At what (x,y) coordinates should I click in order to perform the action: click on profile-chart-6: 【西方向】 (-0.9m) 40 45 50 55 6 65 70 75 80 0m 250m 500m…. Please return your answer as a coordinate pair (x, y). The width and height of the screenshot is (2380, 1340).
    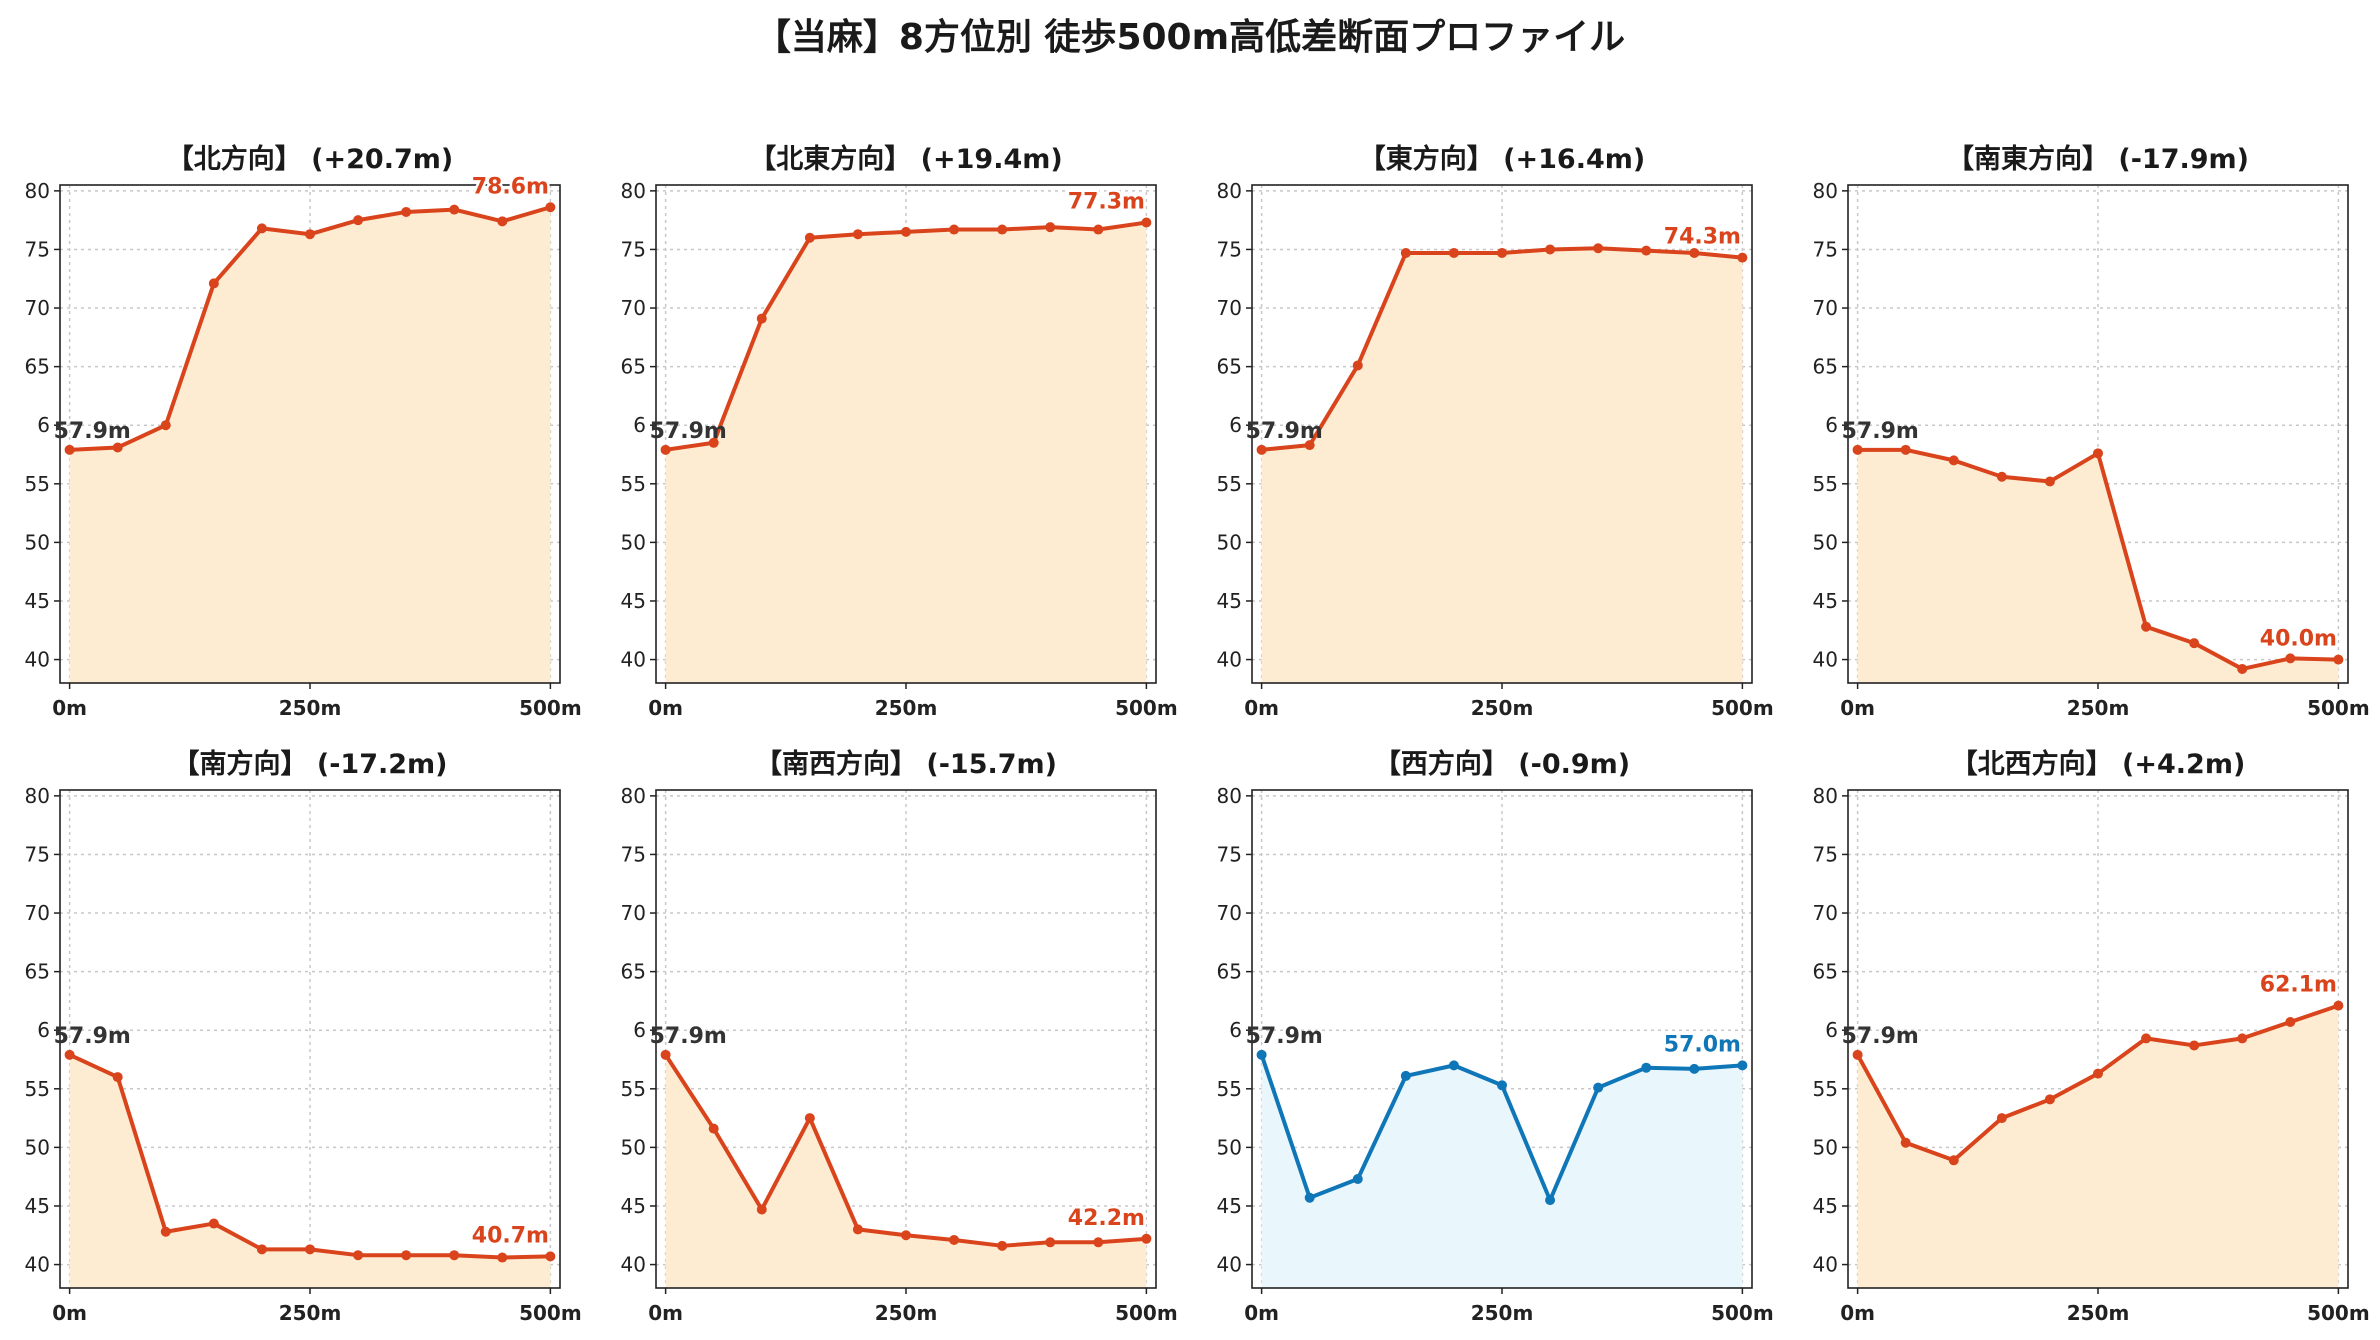
    Looking at the image, I should click on (1495, 1036).